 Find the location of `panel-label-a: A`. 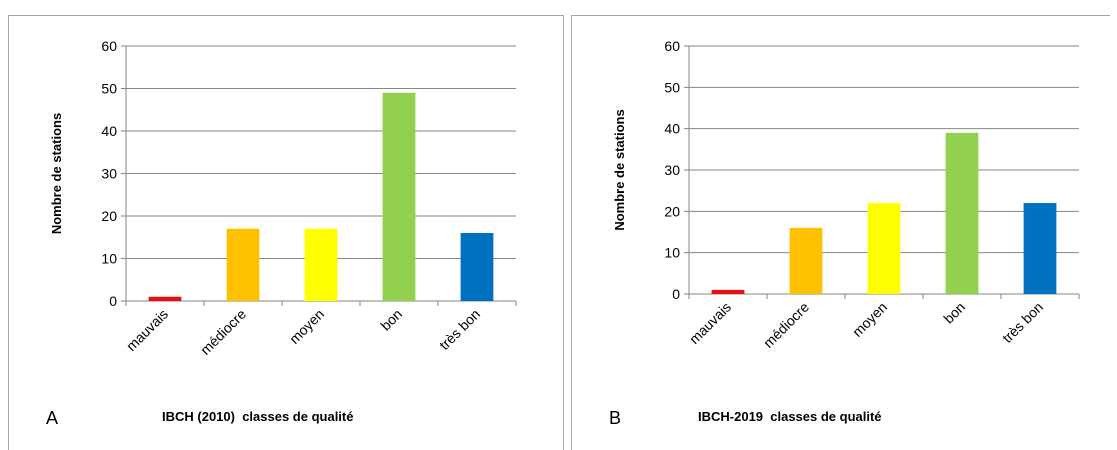

panel-label-a: A is located at coordinates (52, 418).